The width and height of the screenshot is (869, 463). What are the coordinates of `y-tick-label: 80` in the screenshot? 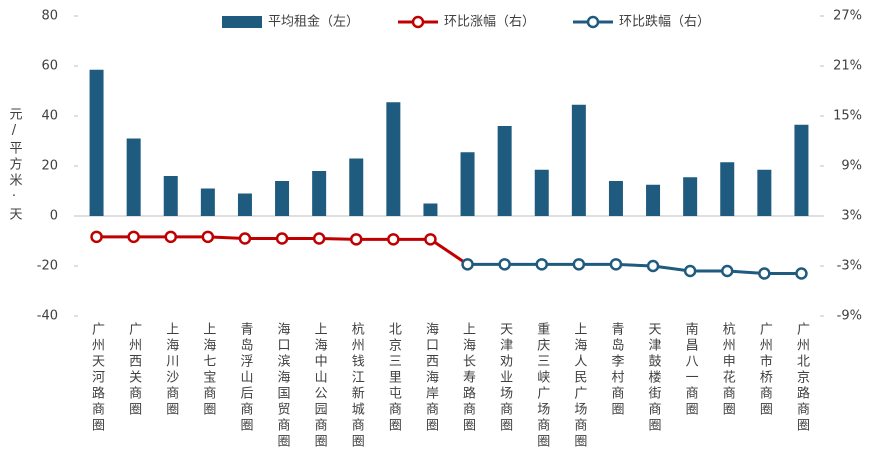 It's located at (49, 16).